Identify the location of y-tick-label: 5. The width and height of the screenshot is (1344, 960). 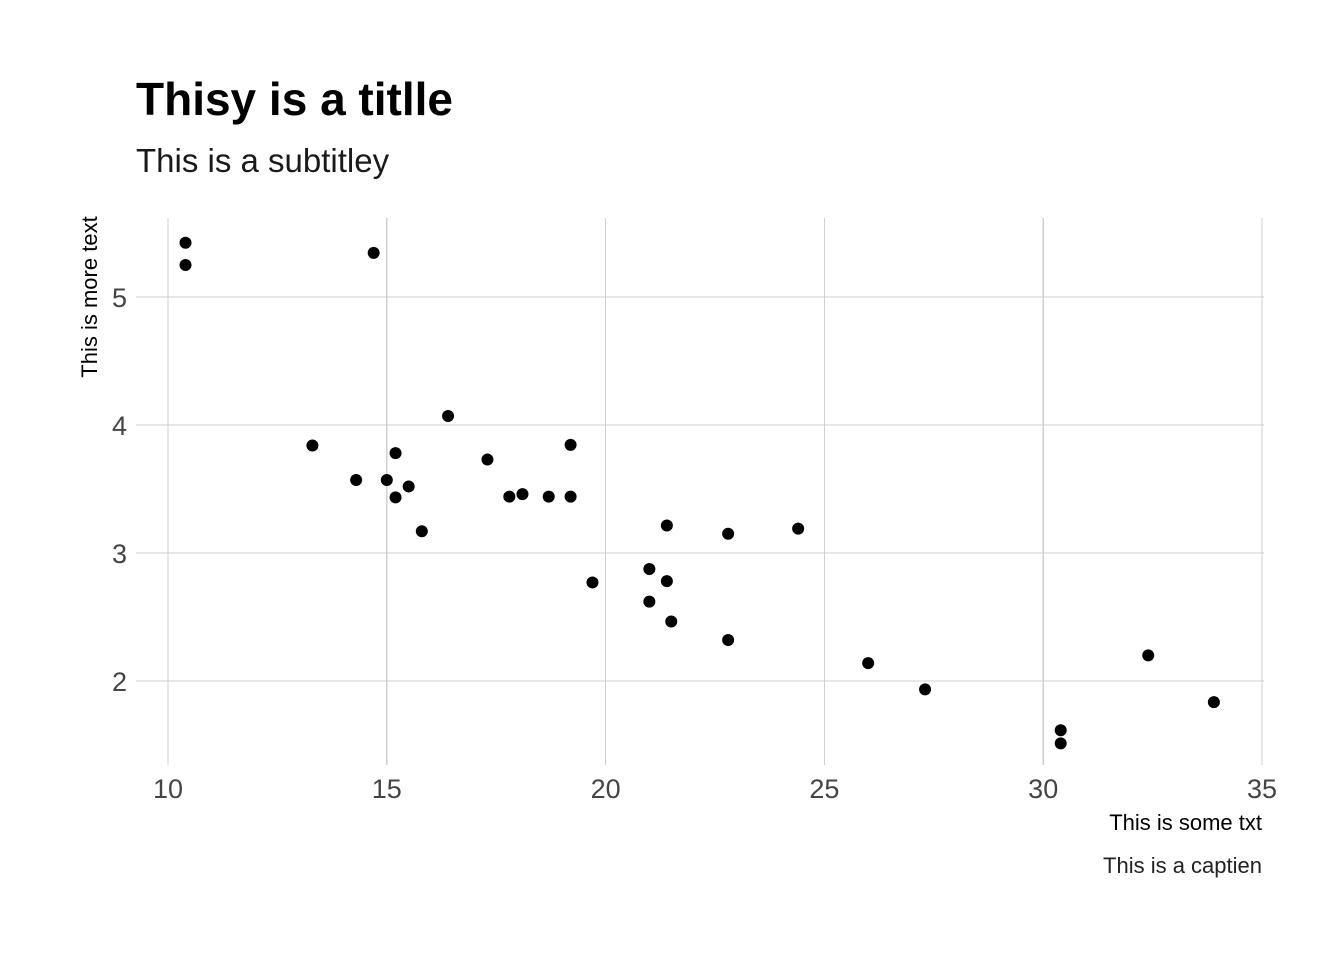
(119, 298).